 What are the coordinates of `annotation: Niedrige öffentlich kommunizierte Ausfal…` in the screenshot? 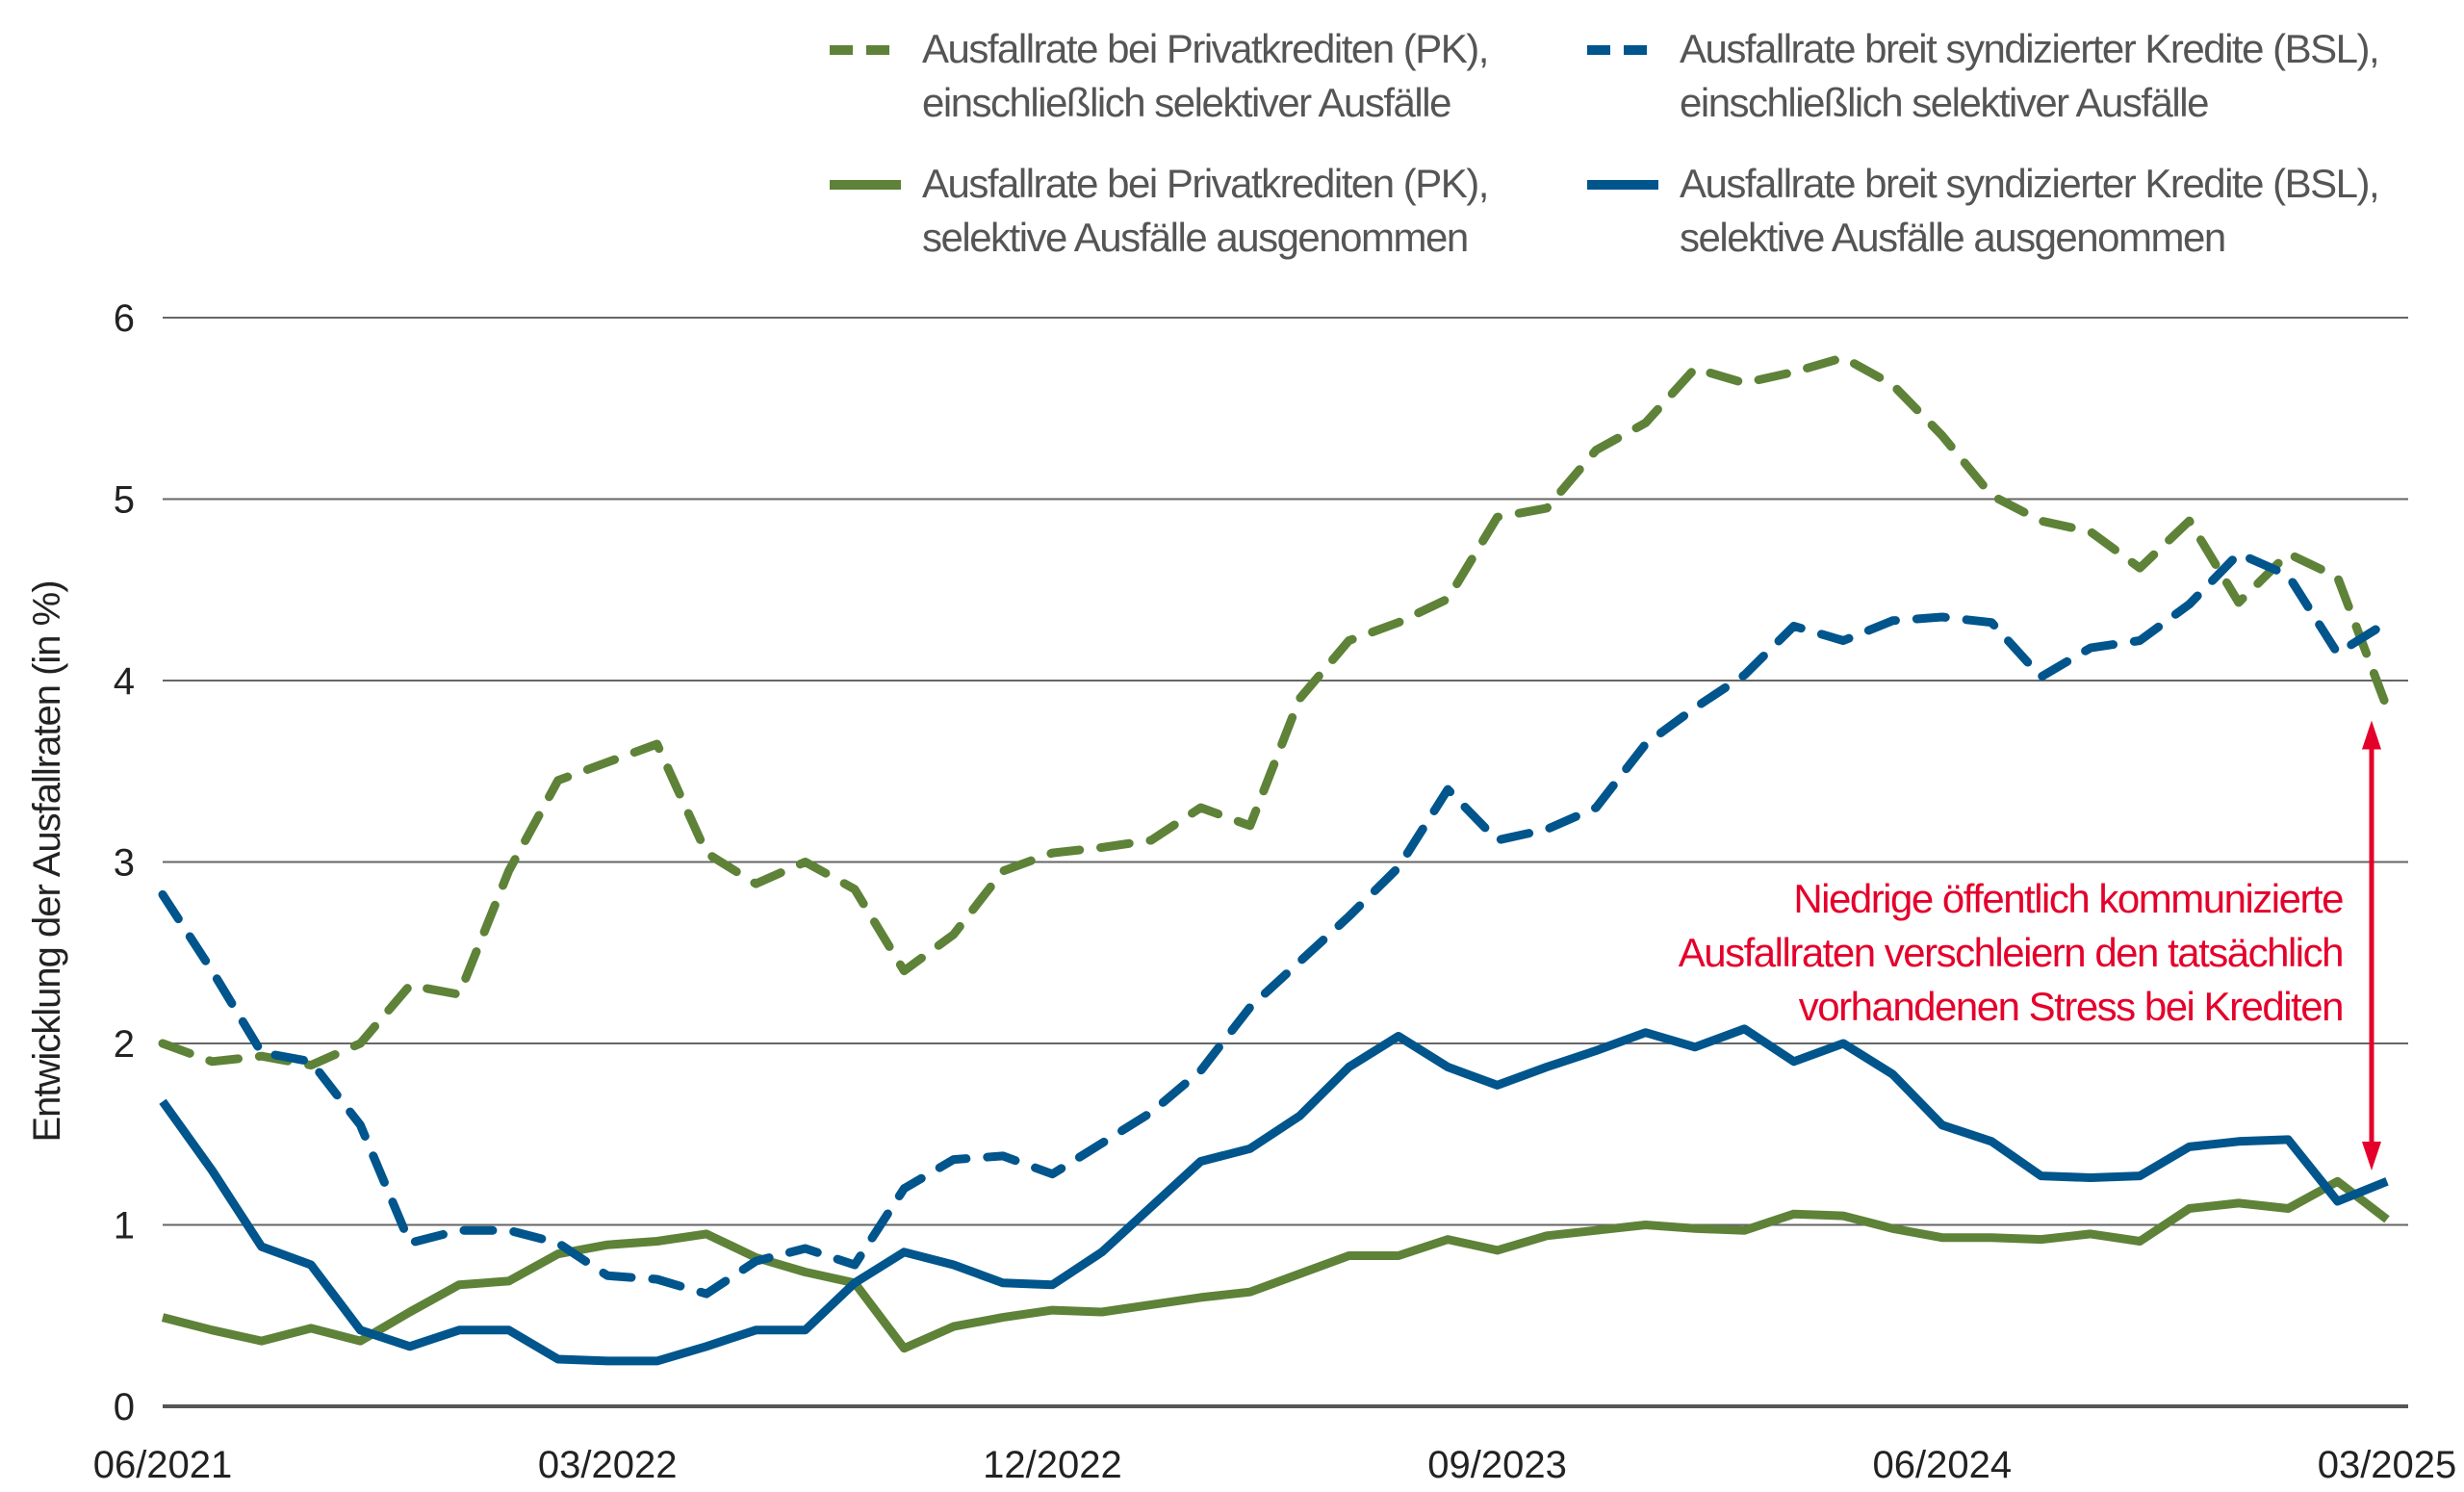 It's located at (2030, 945).